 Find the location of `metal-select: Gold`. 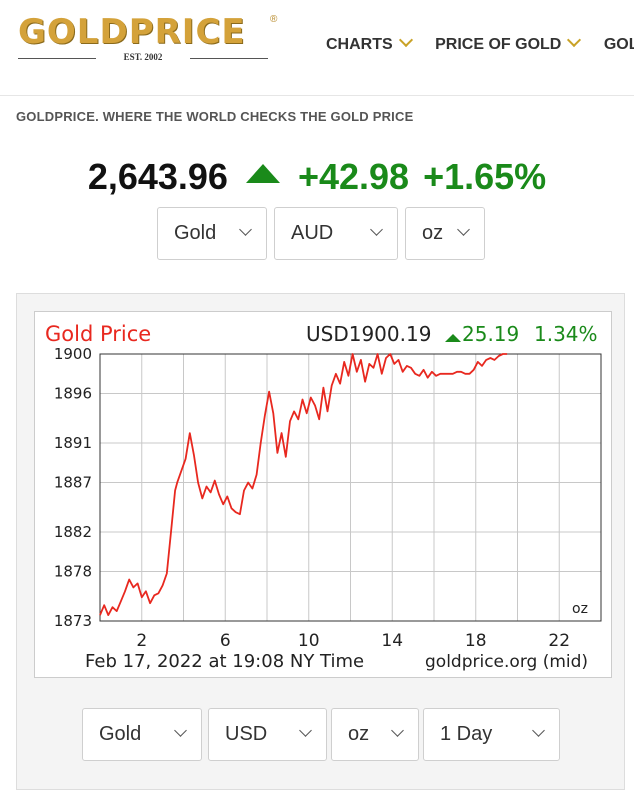

metal-select: Gold is located at coordinates (212, 233).